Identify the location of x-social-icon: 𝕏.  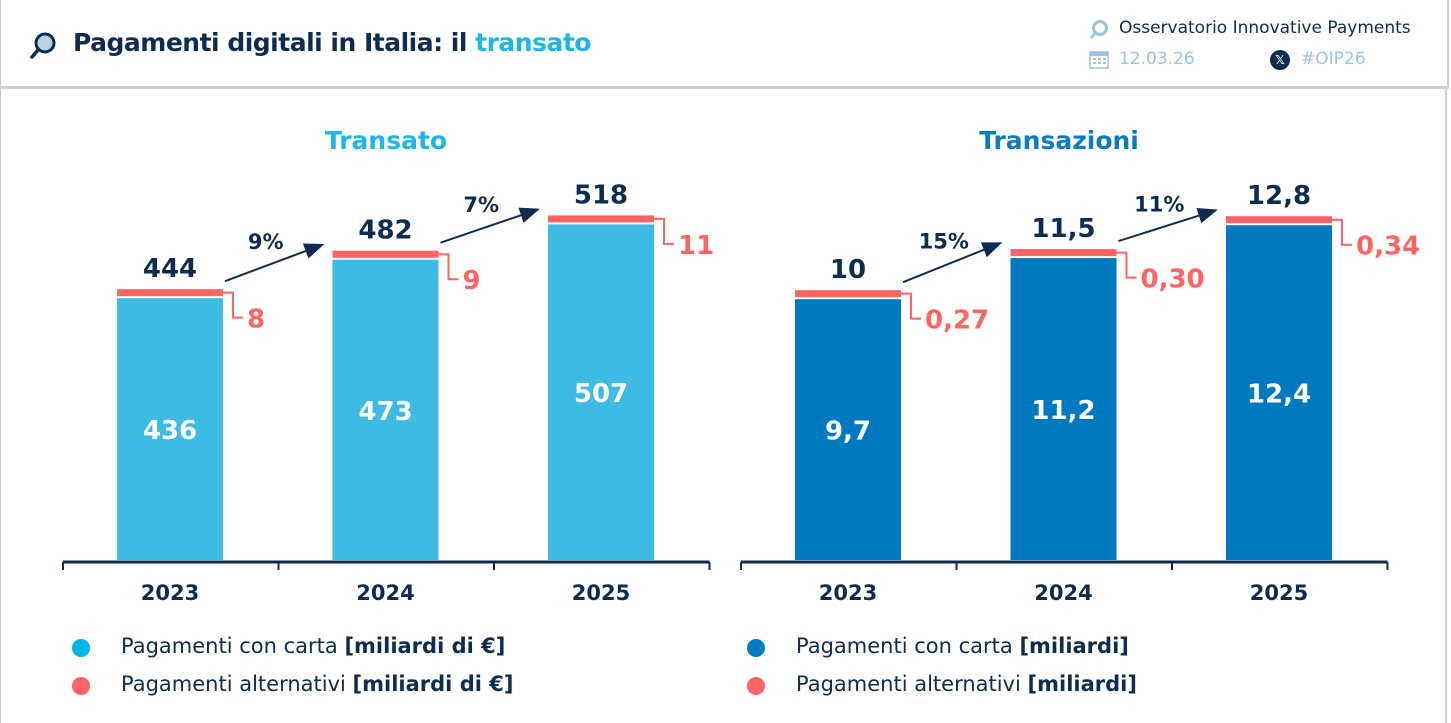
(1280, 60).